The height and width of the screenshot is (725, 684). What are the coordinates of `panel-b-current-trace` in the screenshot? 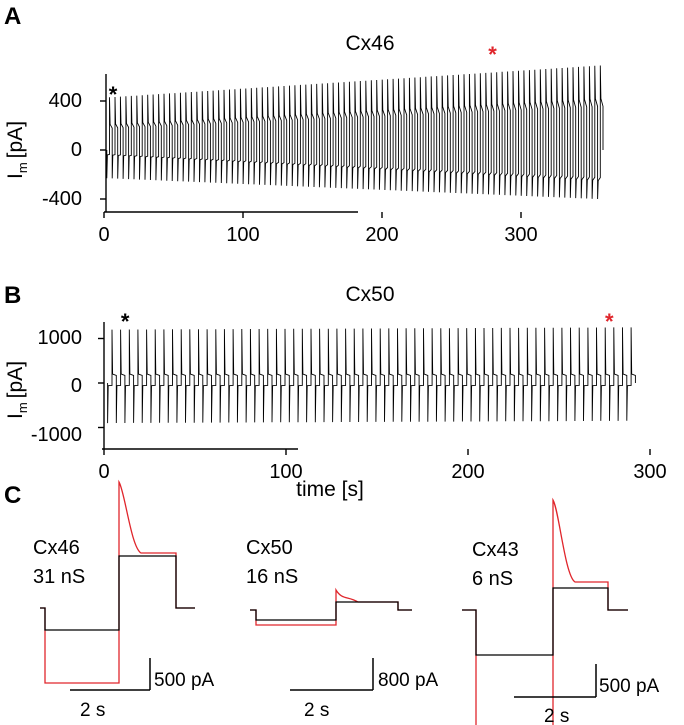 It's located at (371, 375).